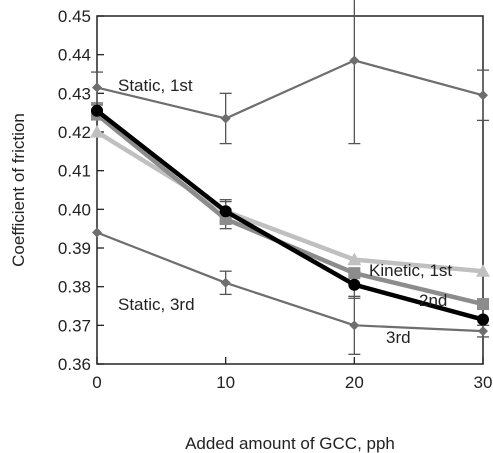  I want to click on series-line, so click(290, 89).